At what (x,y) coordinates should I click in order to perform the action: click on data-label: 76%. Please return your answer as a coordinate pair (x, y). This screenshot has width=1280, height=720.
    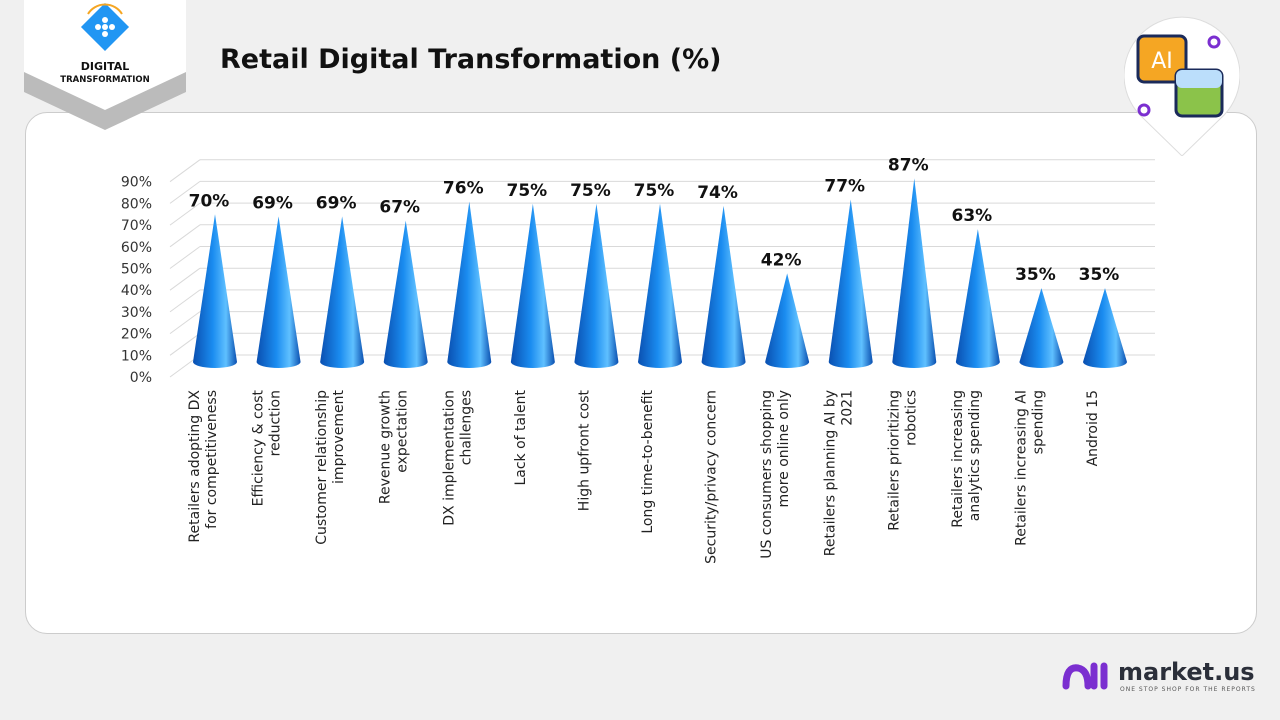
    Looking at the image, I should click on (463, 189).